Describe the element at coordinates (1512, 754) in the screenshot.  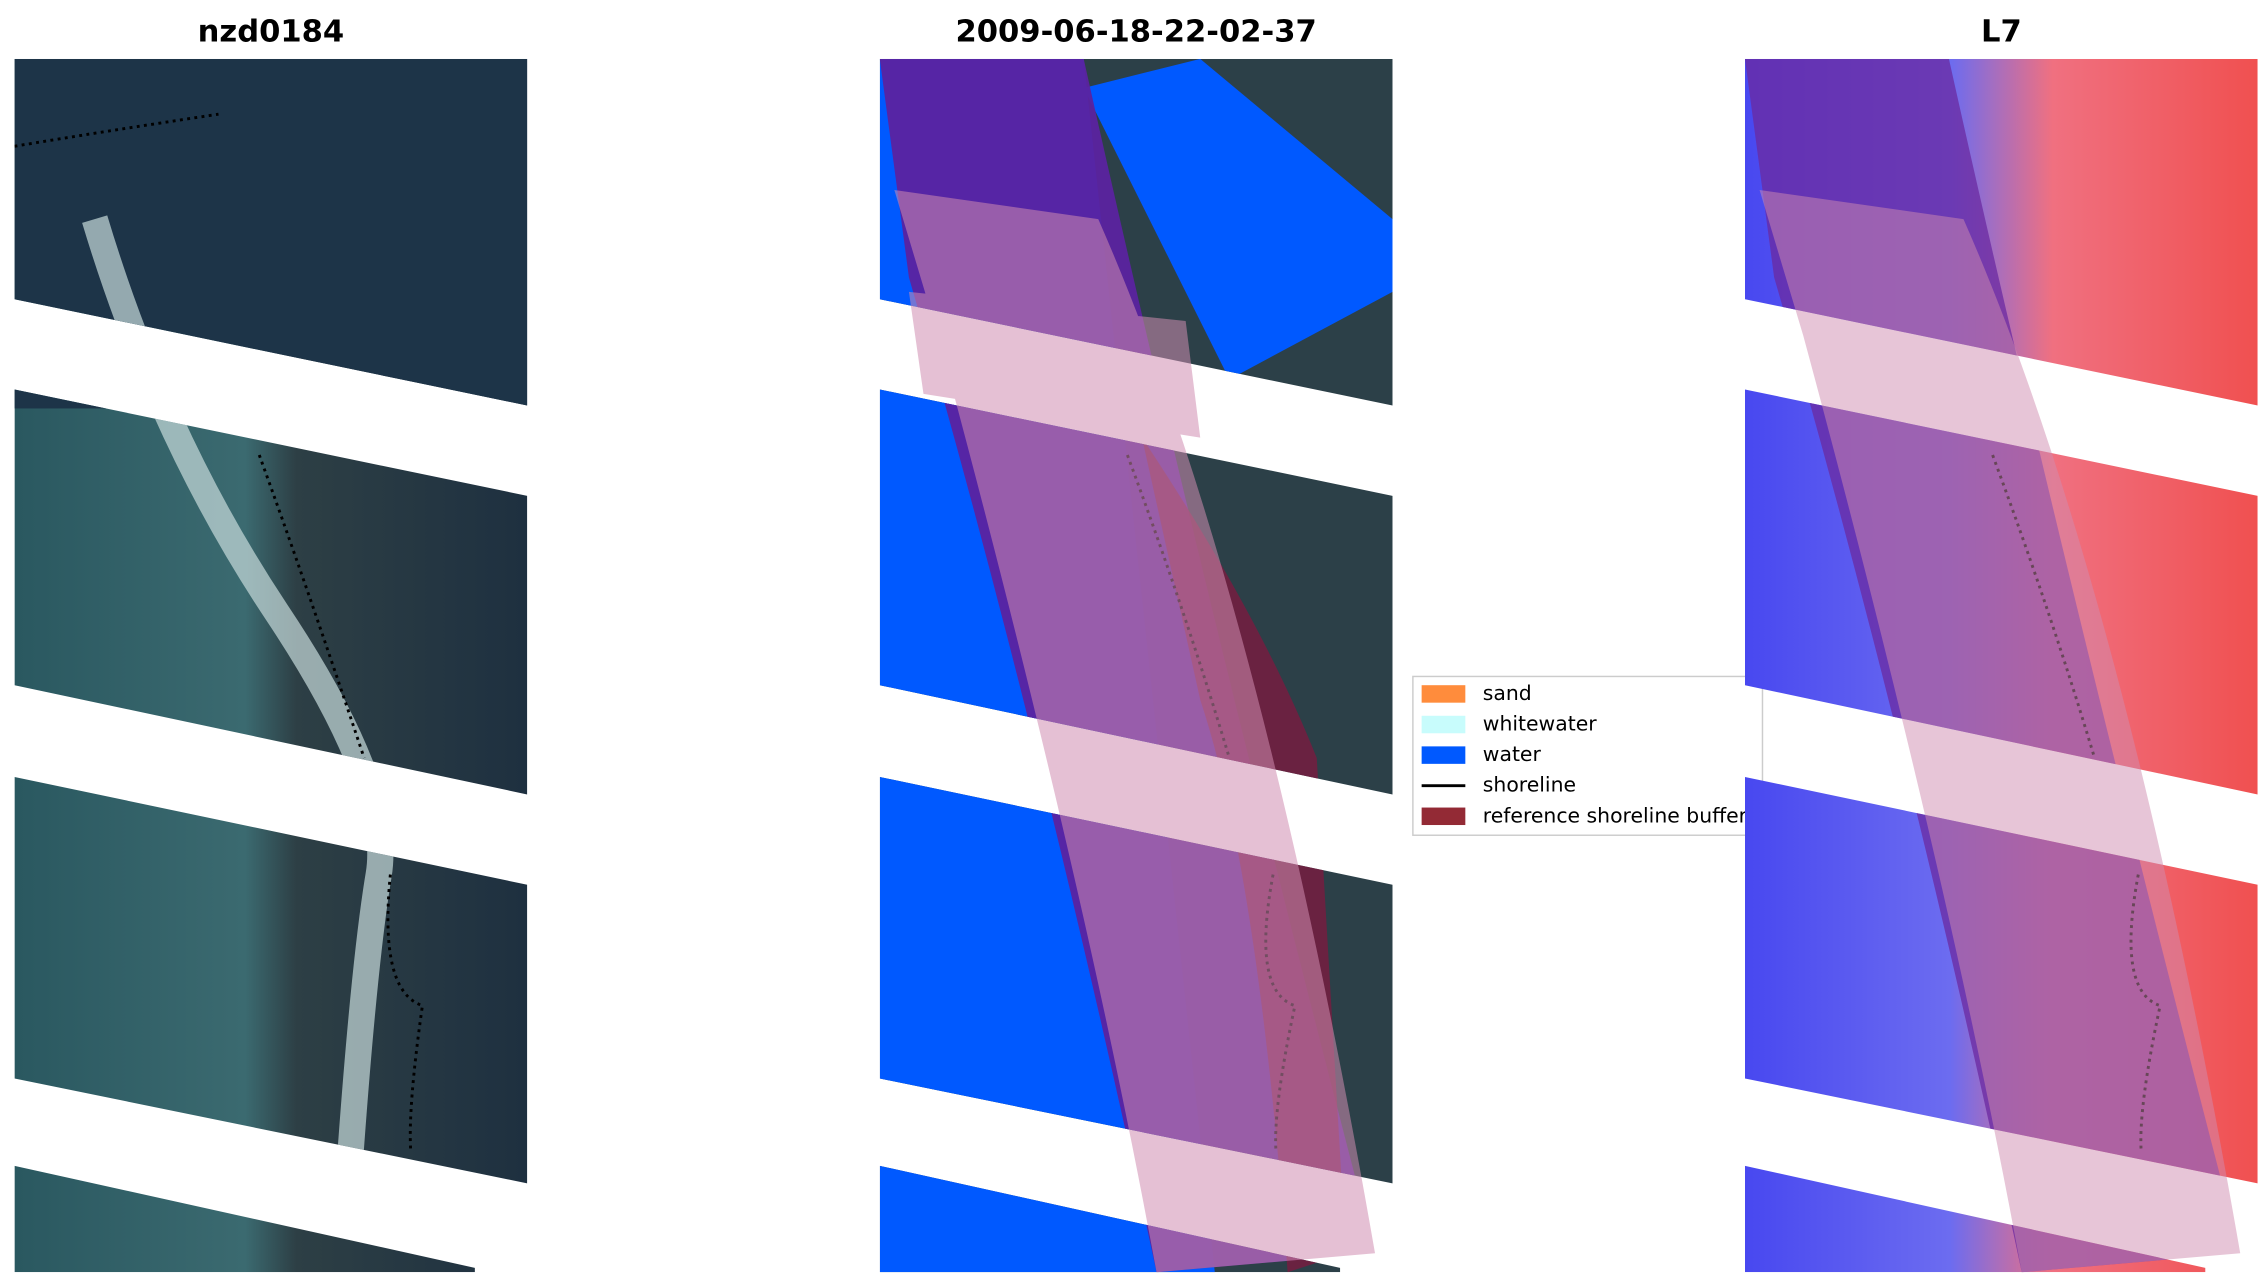
I see `legend-label: water` at that location.